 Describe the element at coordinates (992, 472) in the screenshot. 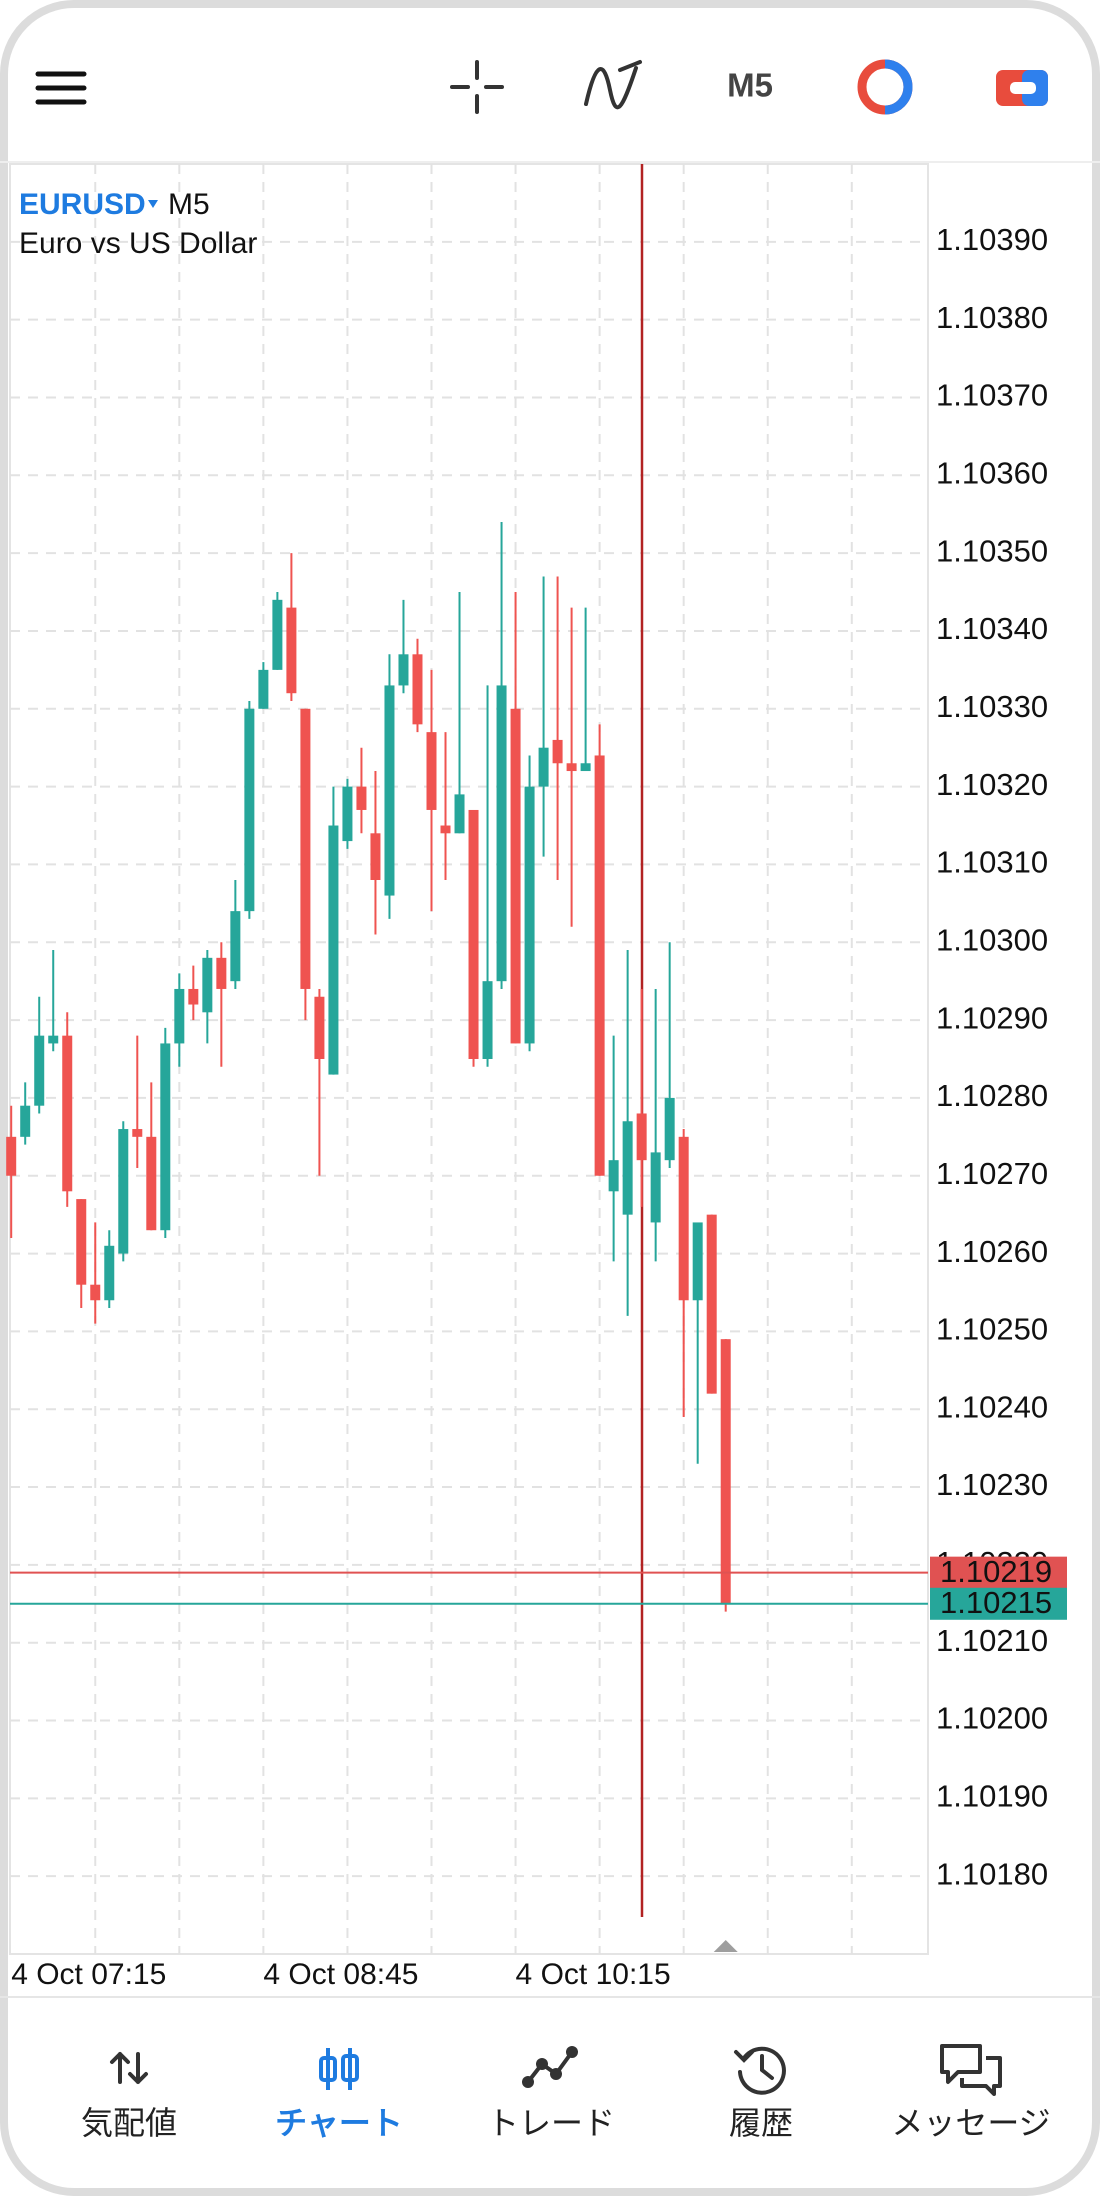

I see `y-tick-label: 1.10360` at that location.